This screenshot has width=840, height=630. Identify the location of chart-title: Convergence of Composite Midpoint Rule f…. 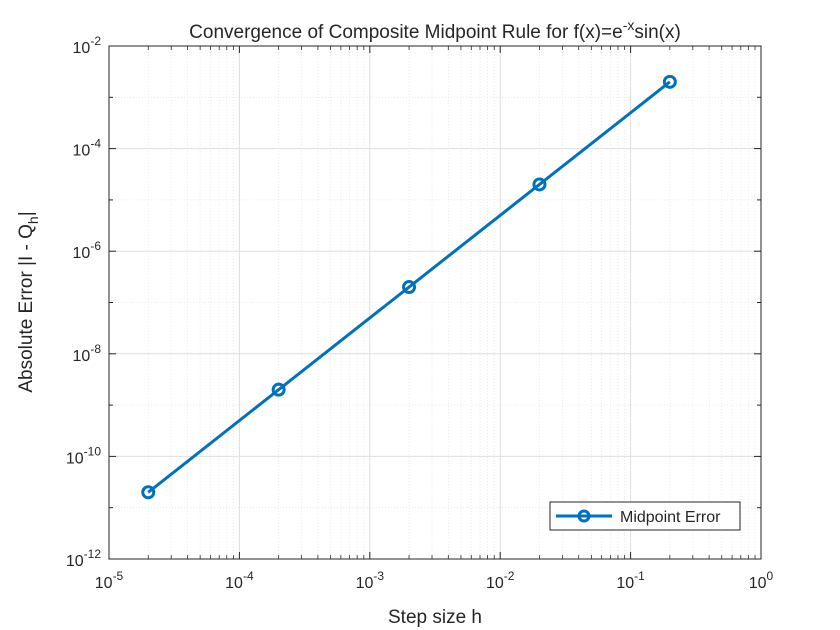
(435, 30).